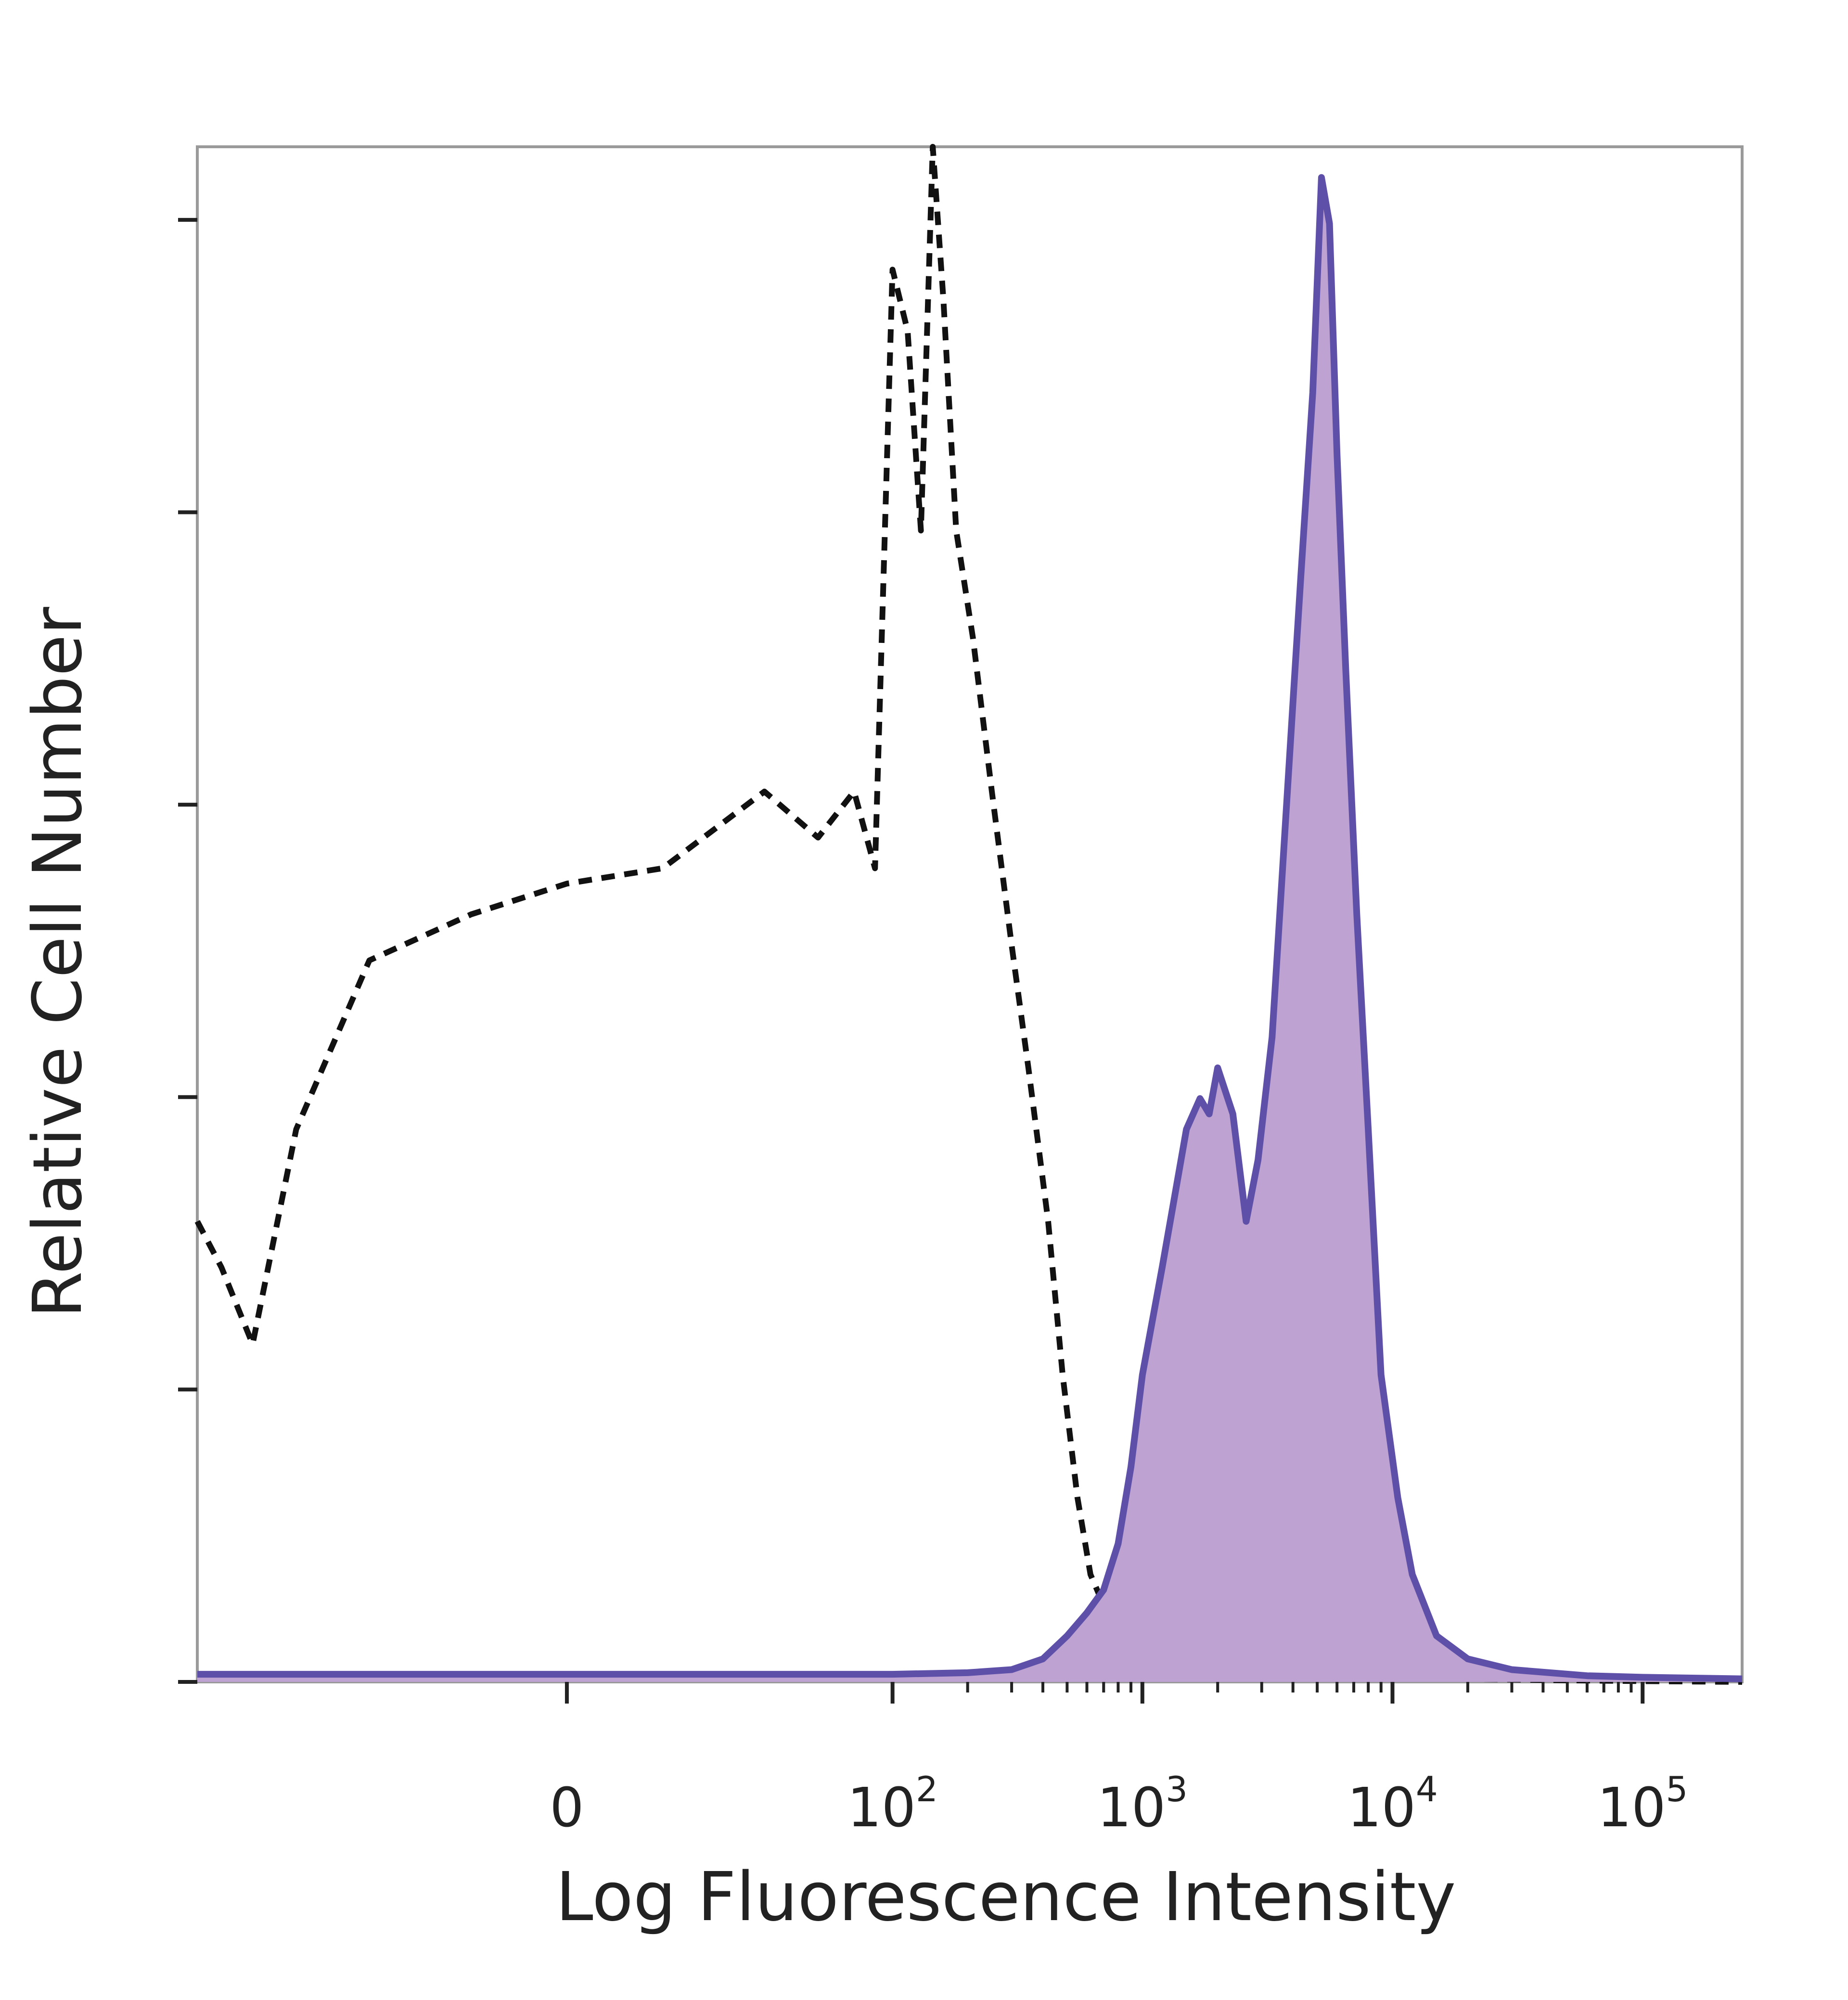 This screenshot has height=2000, width=1848. Describe the element at coordinates (1642, 1804) in the screenshot. I see `x-tick-label: 10⁵` at that location.